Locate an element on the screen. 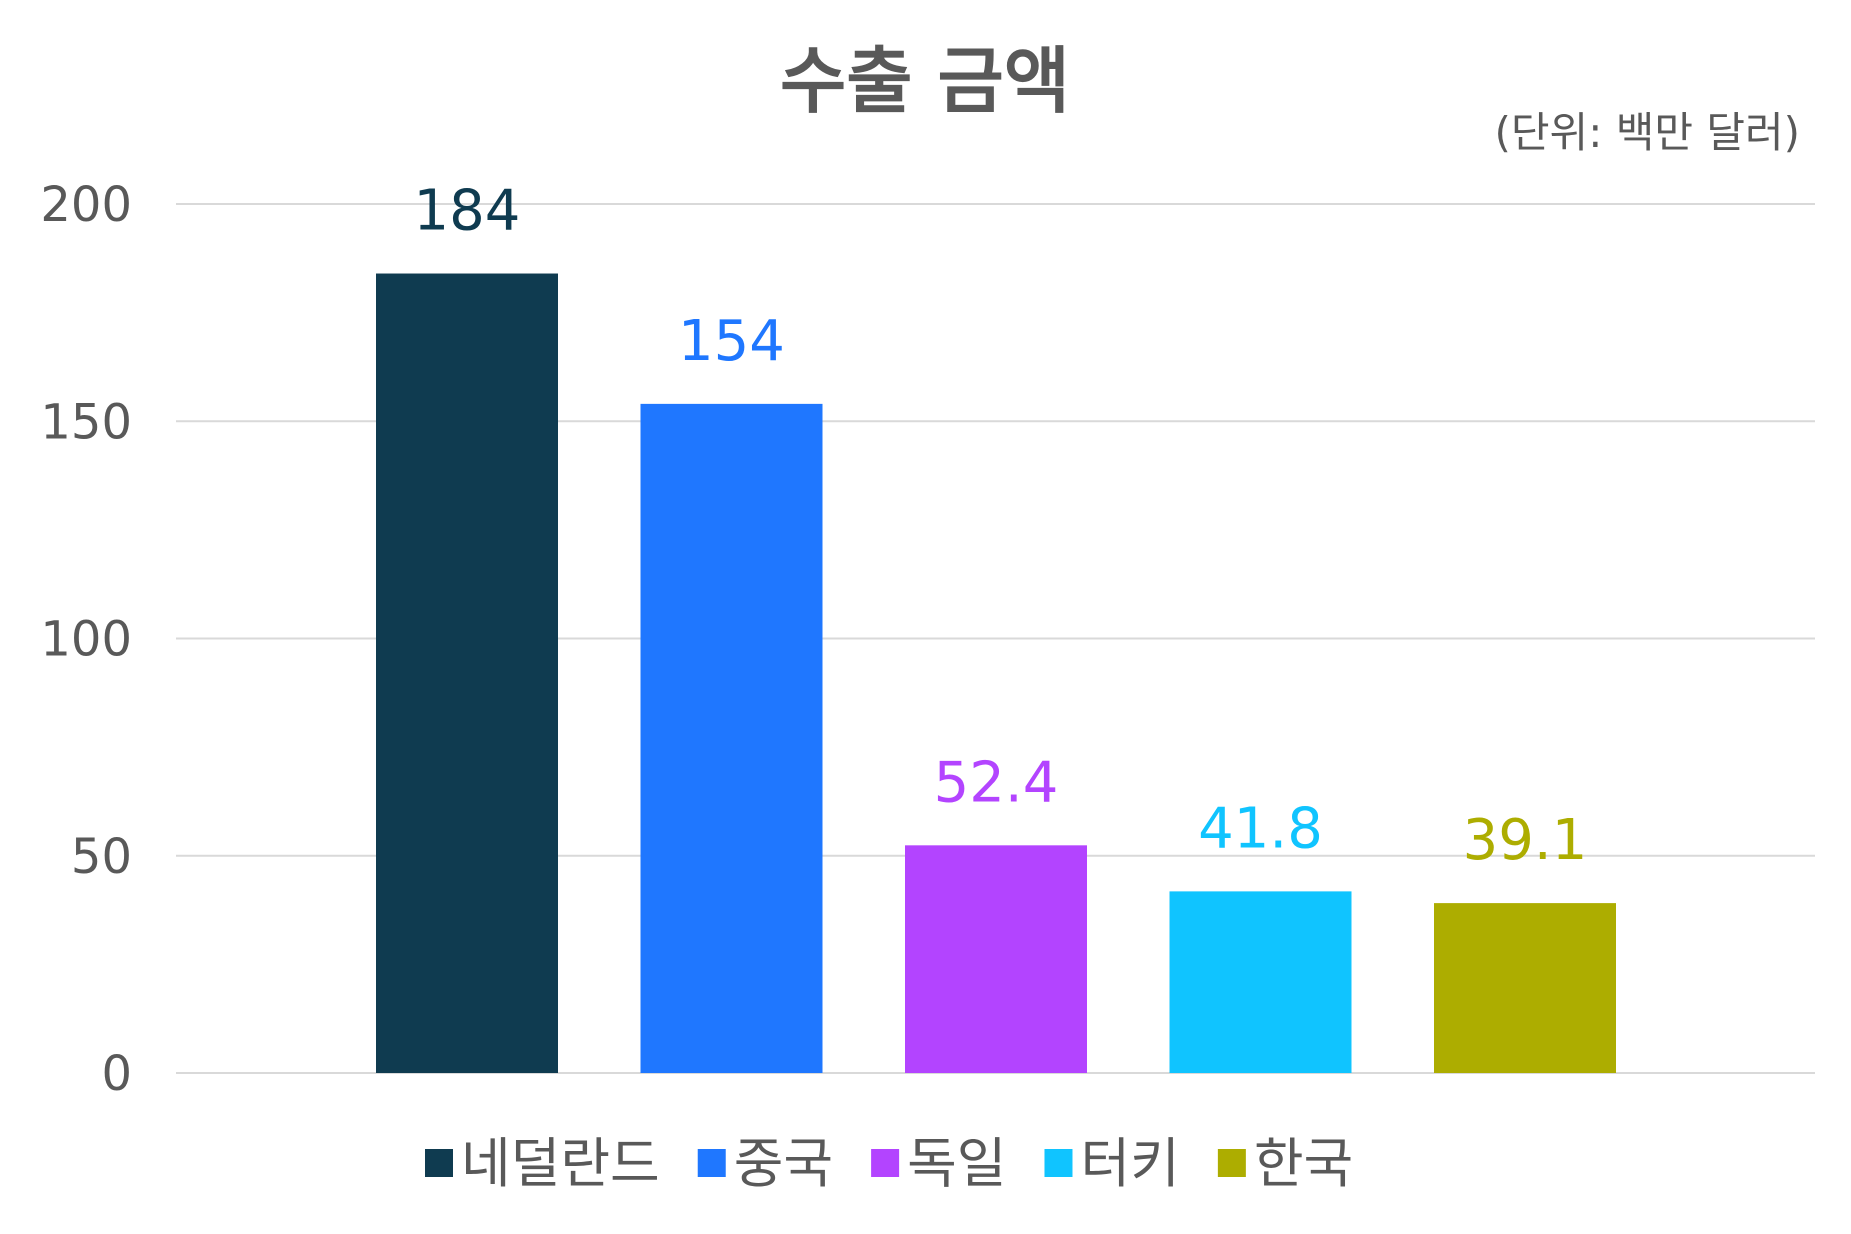 The width and height of the screenshot is (1851, 1234). legend: 네덜란드 중국 독일 터키 한국 is located at coordinates (889, 1163).